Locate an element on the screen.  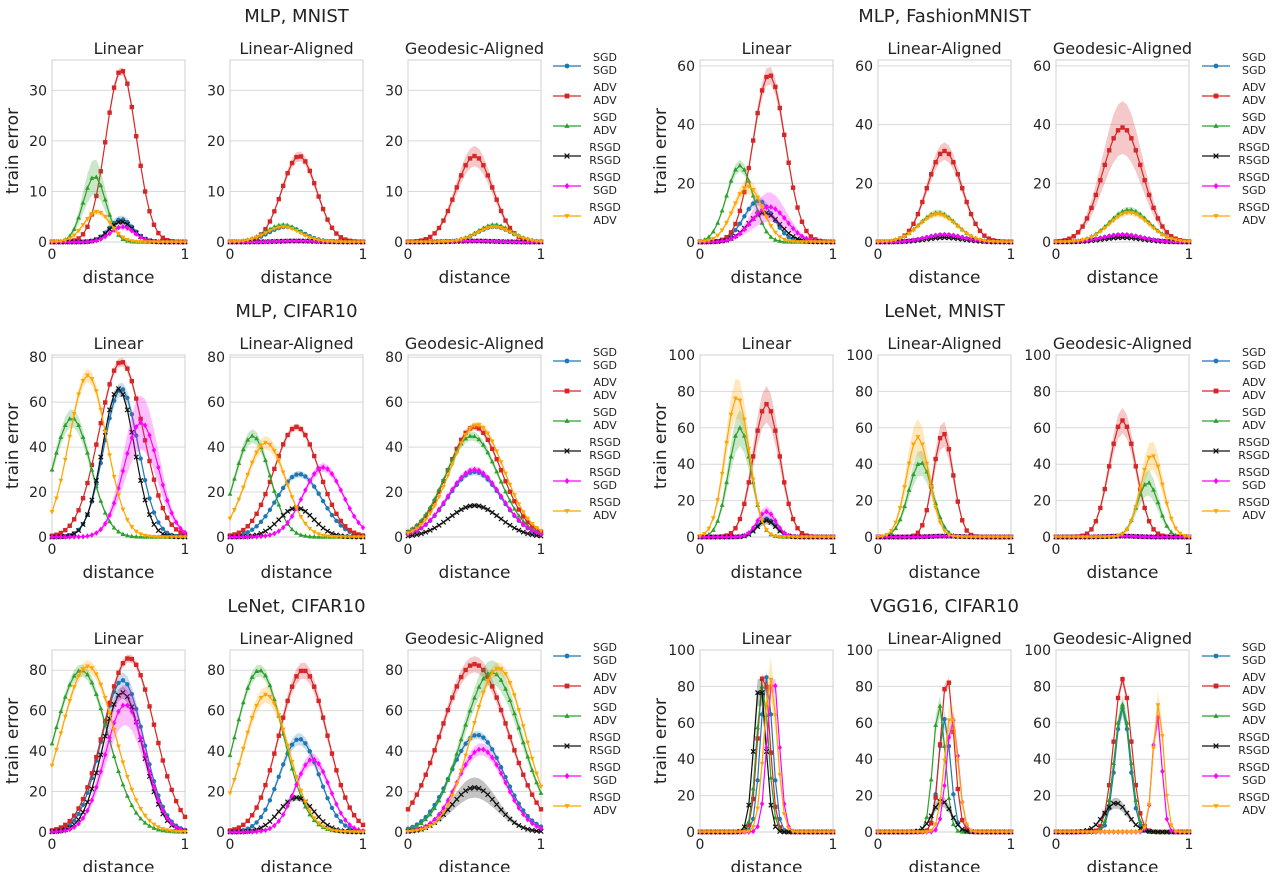
y-tick-label: 20 is located at coordinates (216, 493).